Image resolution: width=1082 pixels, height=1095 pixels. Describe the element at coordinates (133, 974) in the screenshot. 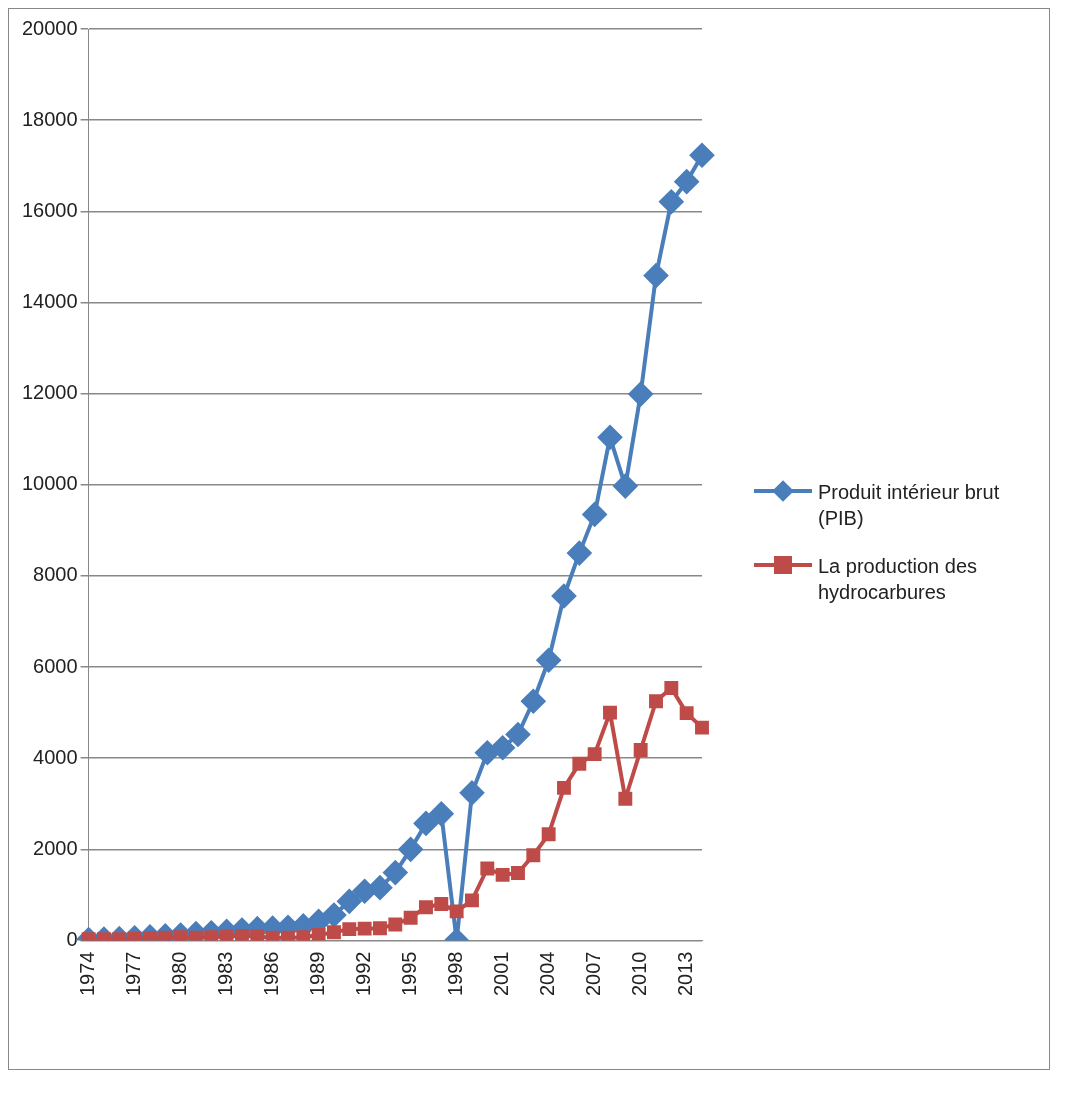

I see `x-tick-label: 1977` at that location.